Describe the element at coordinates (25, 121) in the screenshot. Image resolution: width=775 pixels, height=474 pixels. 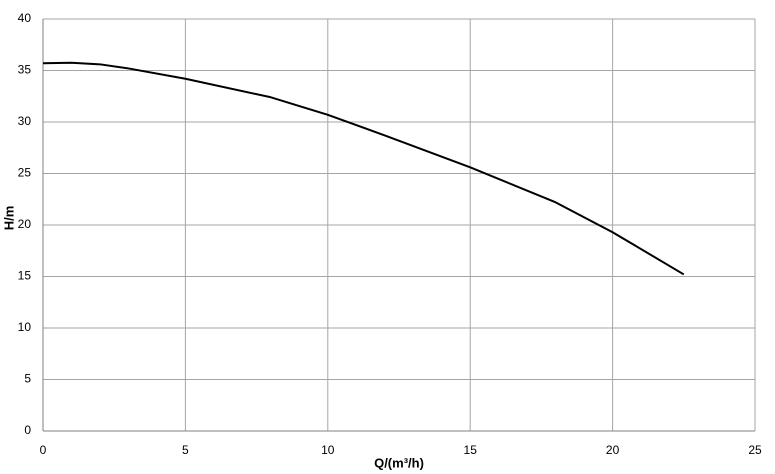
I see `y-tick-label: 30` at that location.